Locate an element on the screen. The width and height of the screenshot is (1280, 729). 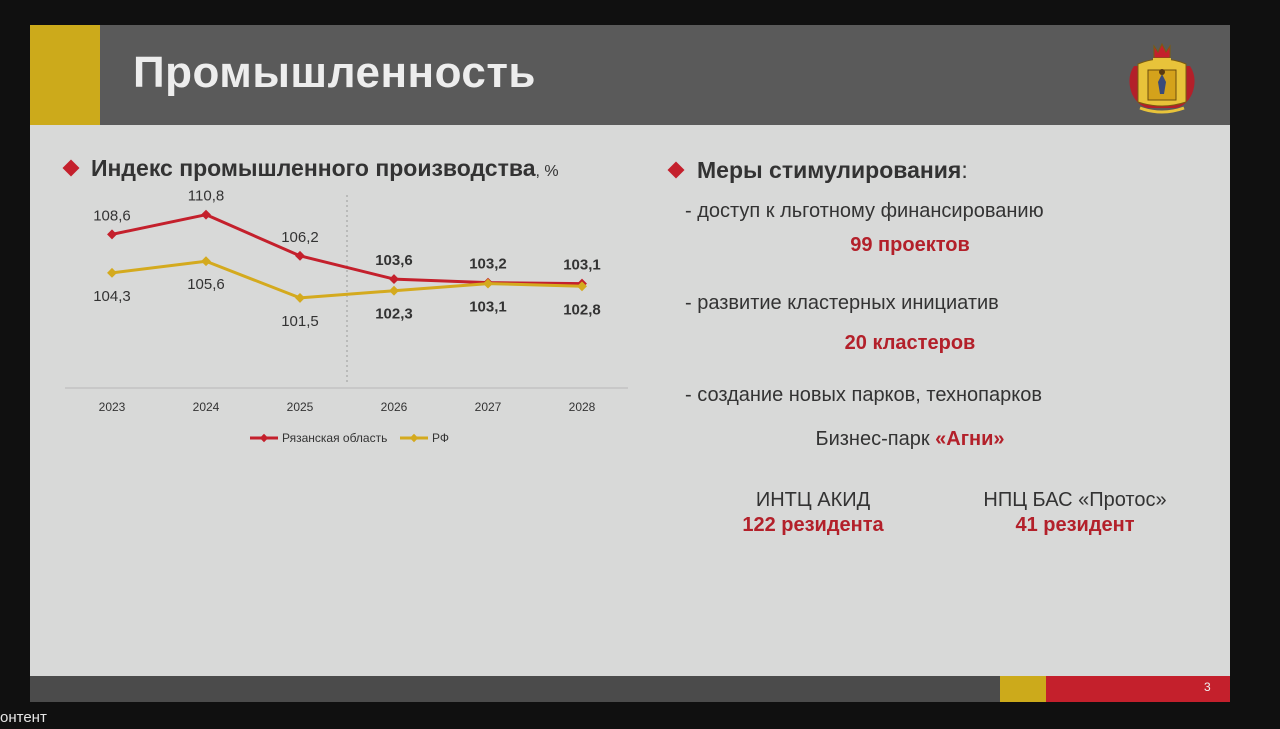
data-label: 102,8 is located at coordinates (582, 309).